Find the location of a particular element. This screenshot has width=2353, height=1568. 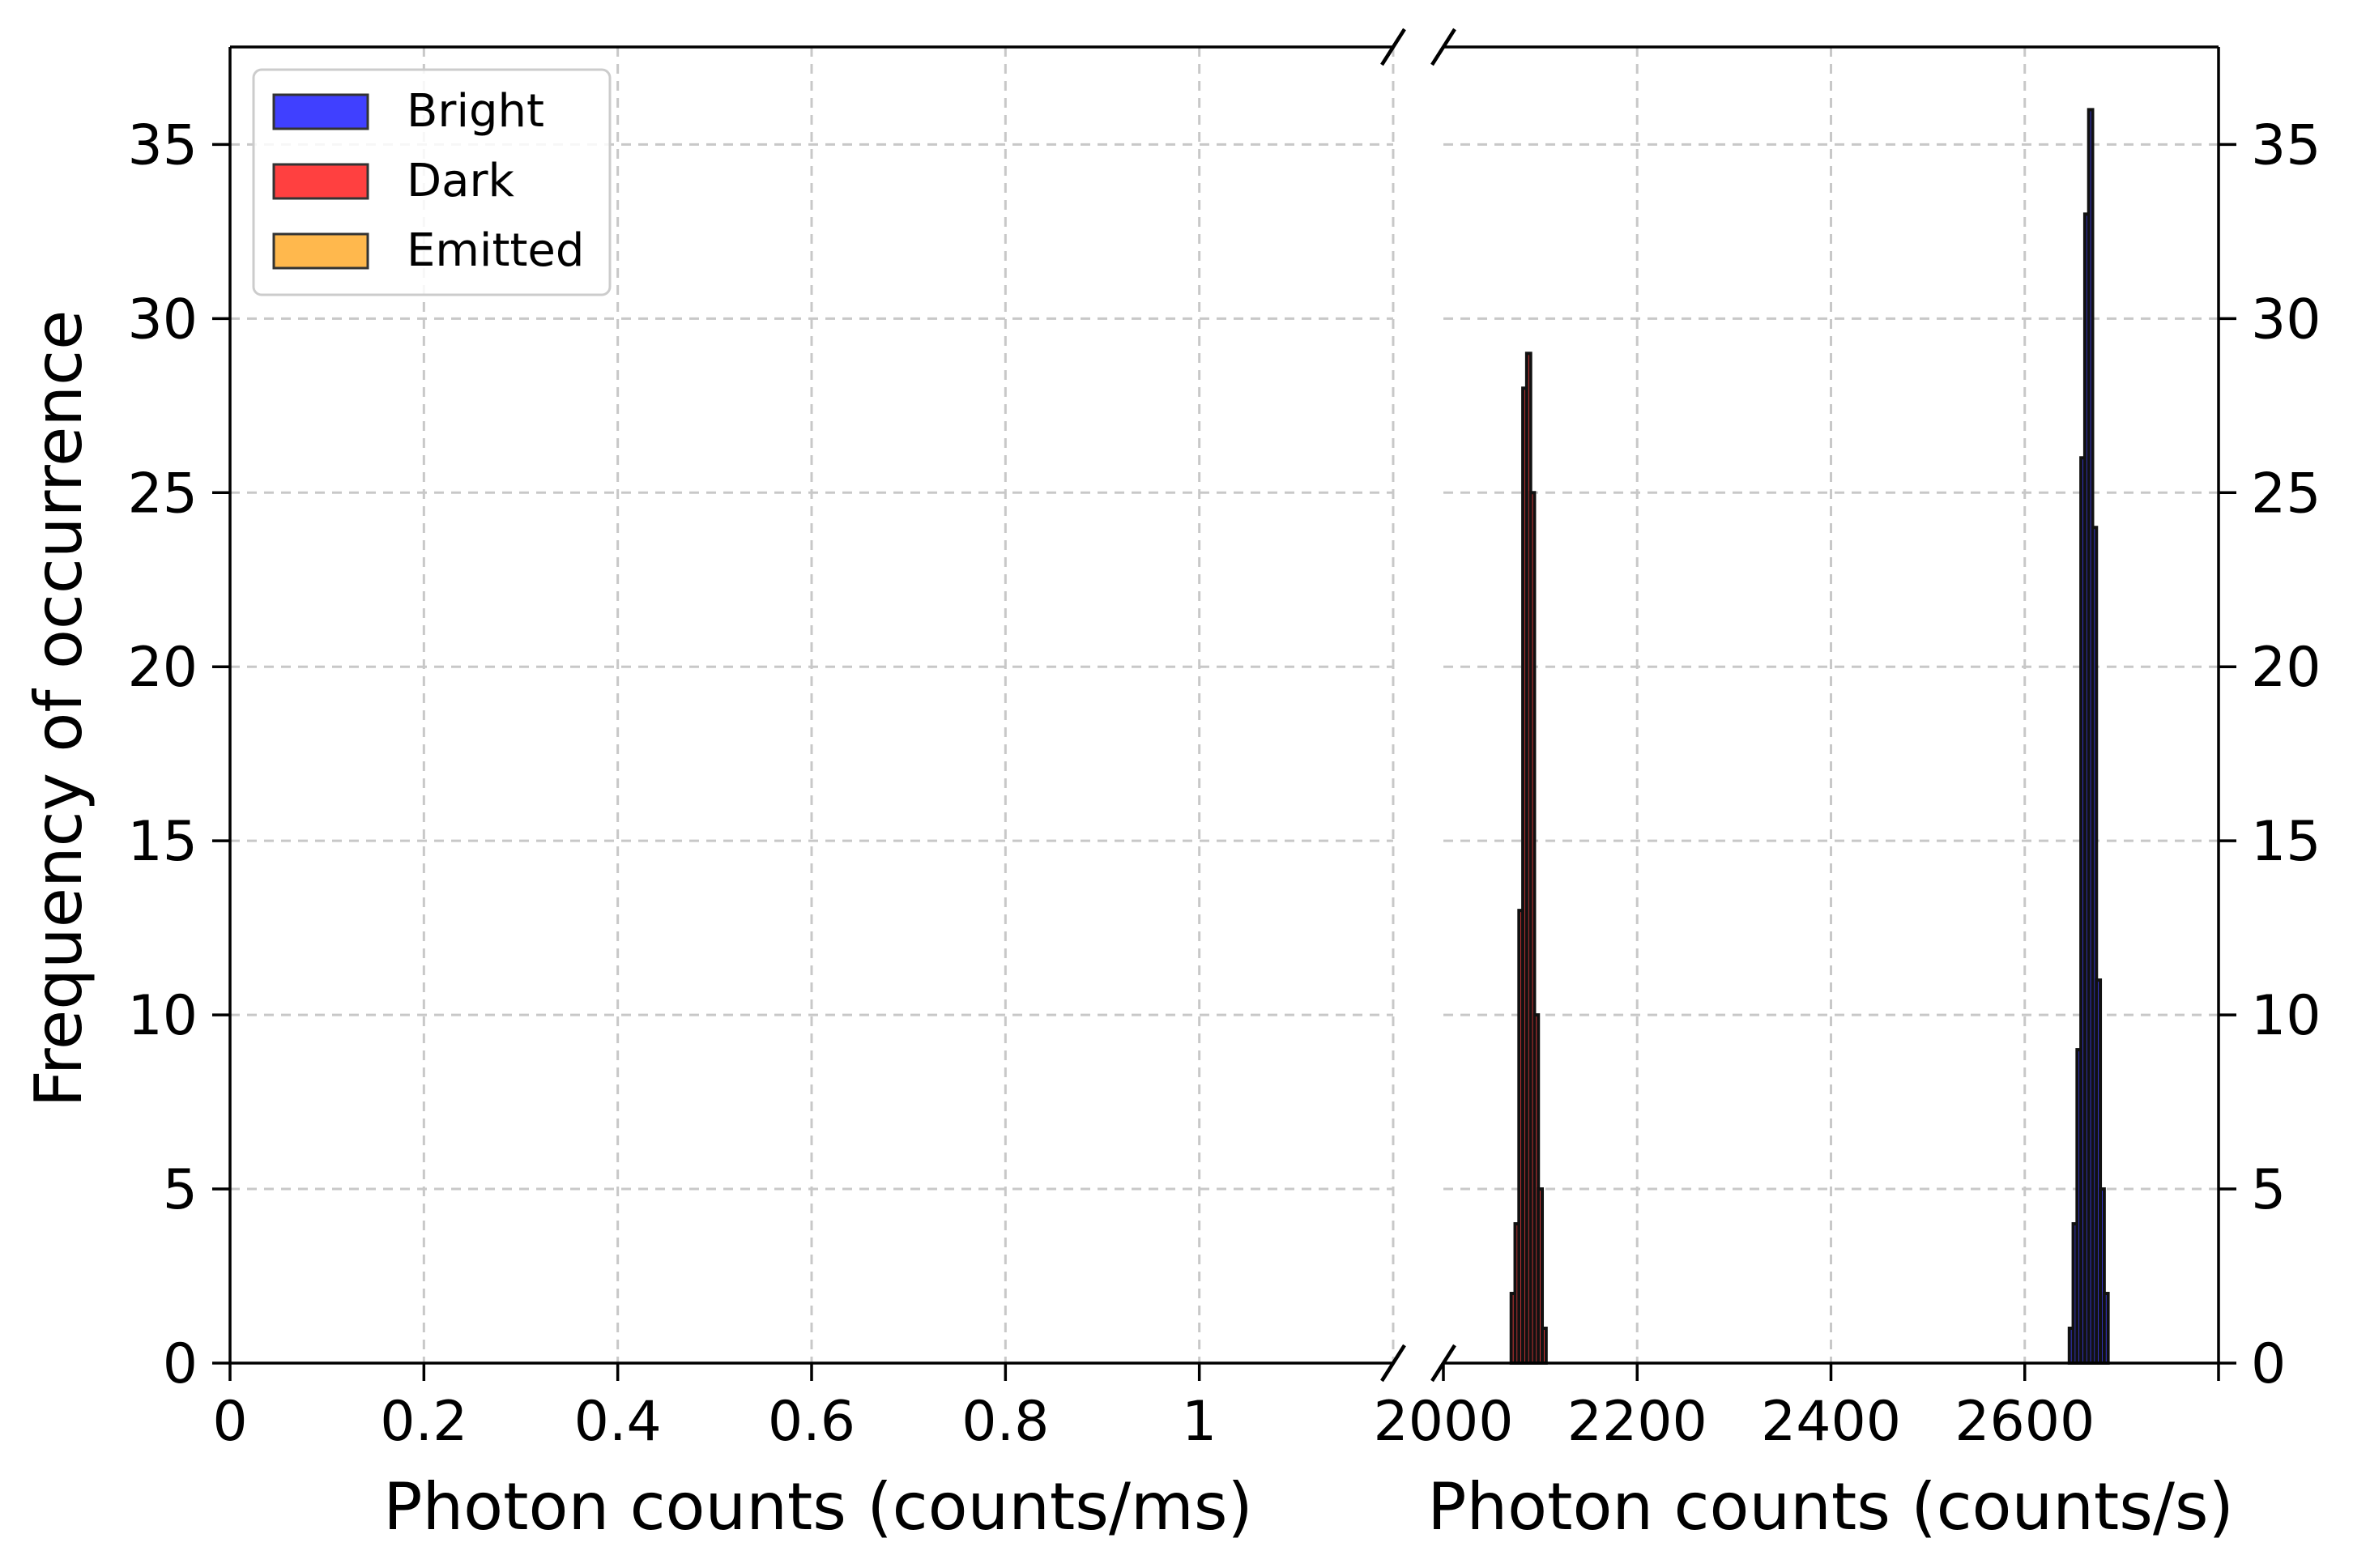

y-tick-label-left: 30 is located at coordinates (162, 320).